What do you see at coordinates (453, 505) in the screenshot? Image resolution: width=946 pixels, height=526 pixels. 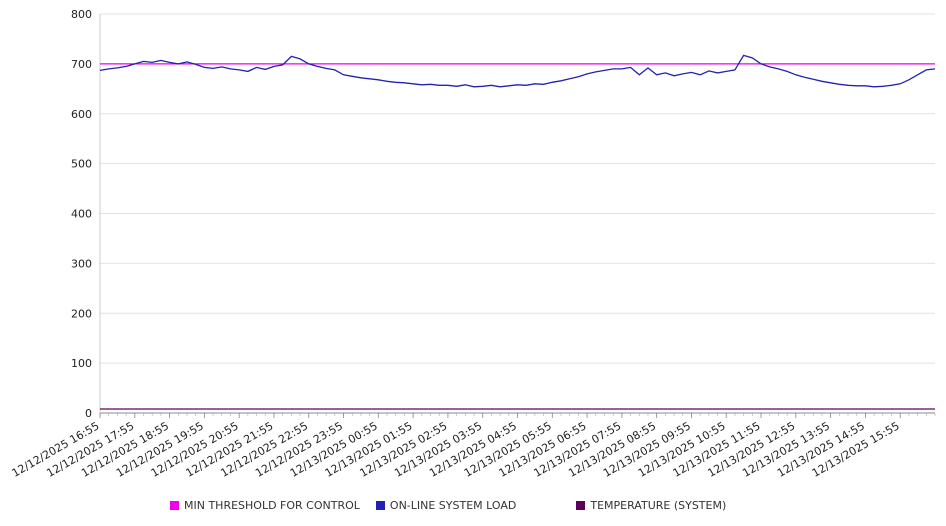 I see `legend-label-system-load: ON-LINE SYSTEM LOAD` at bounding box center [453, 505].